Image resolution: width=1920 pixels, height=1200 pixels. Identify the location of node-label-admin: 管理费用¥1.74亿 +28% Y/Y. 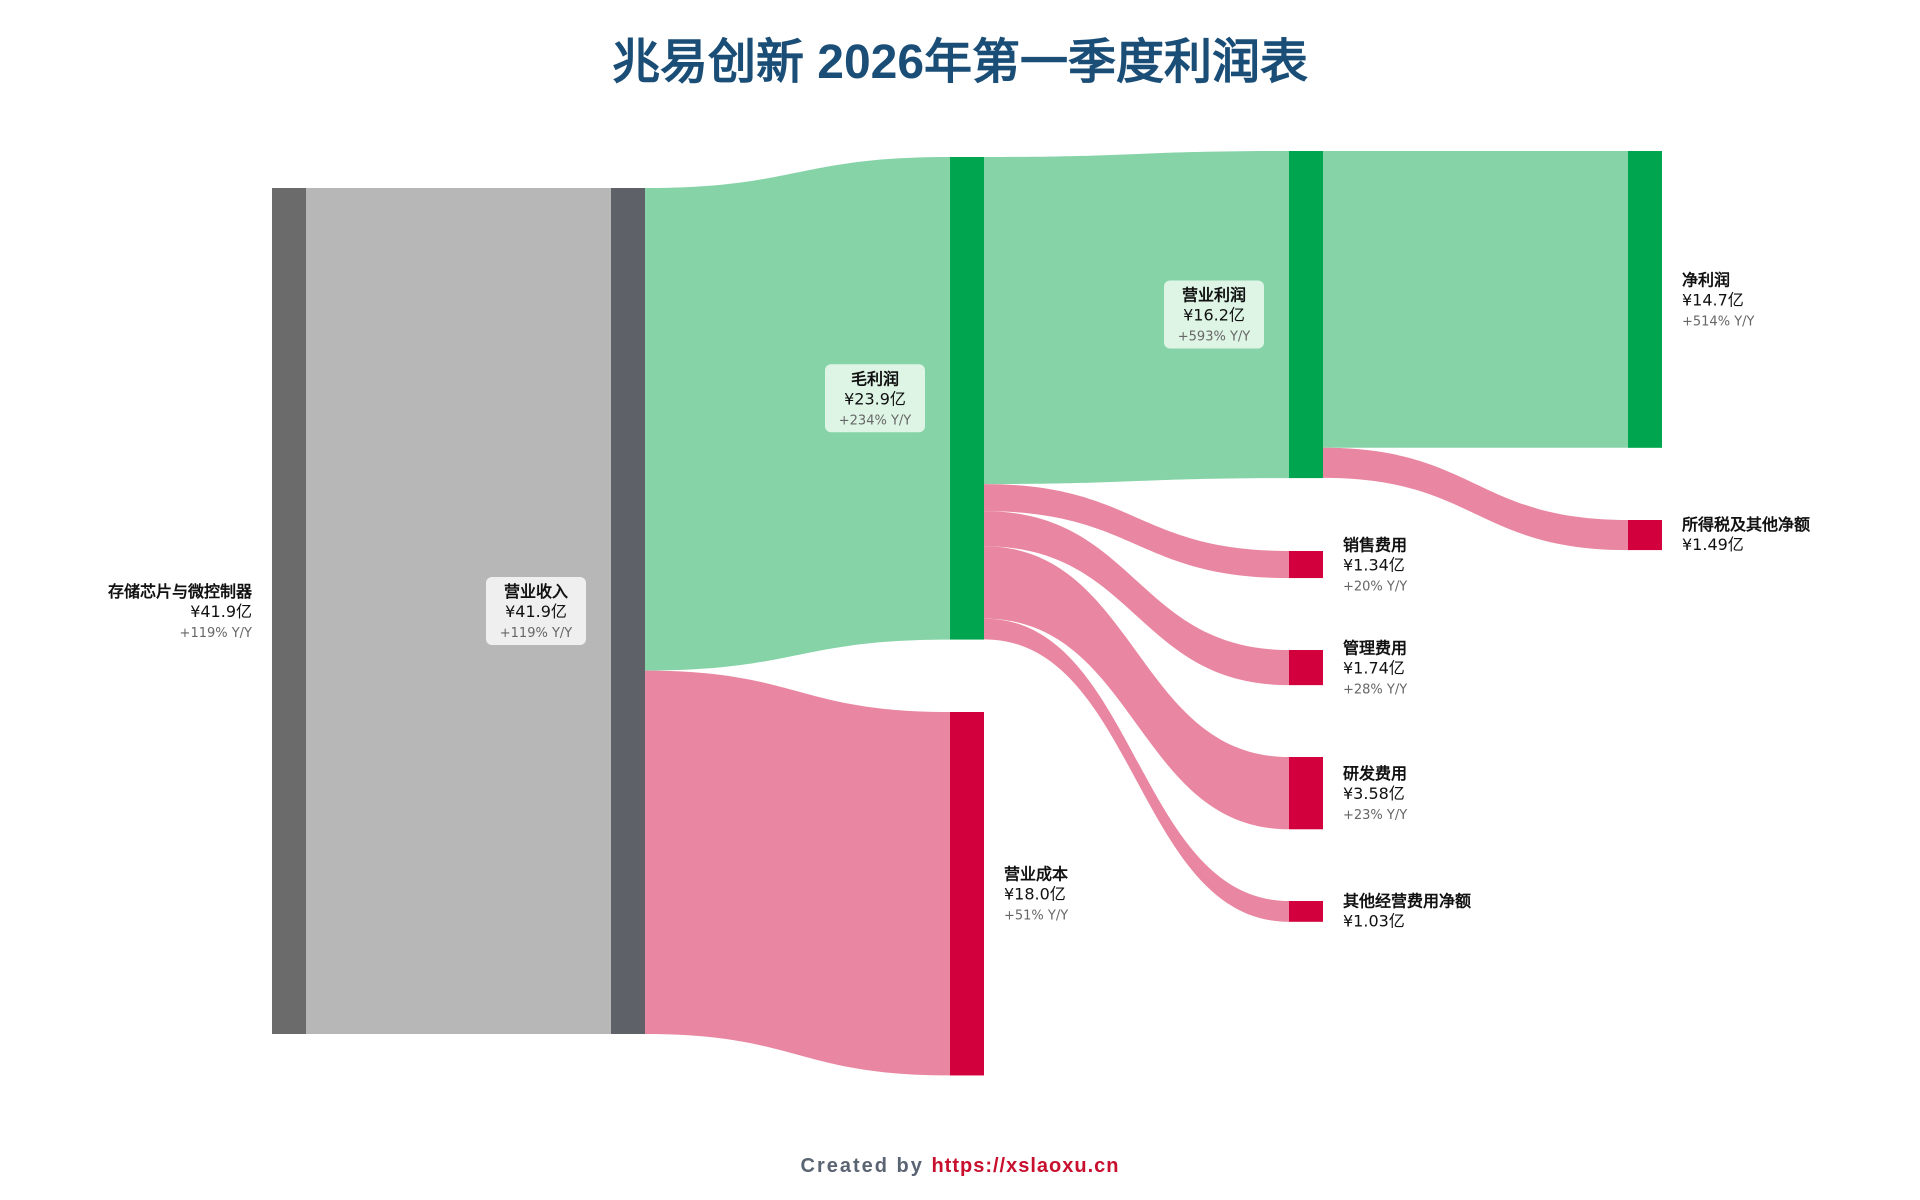
(1375, 668).